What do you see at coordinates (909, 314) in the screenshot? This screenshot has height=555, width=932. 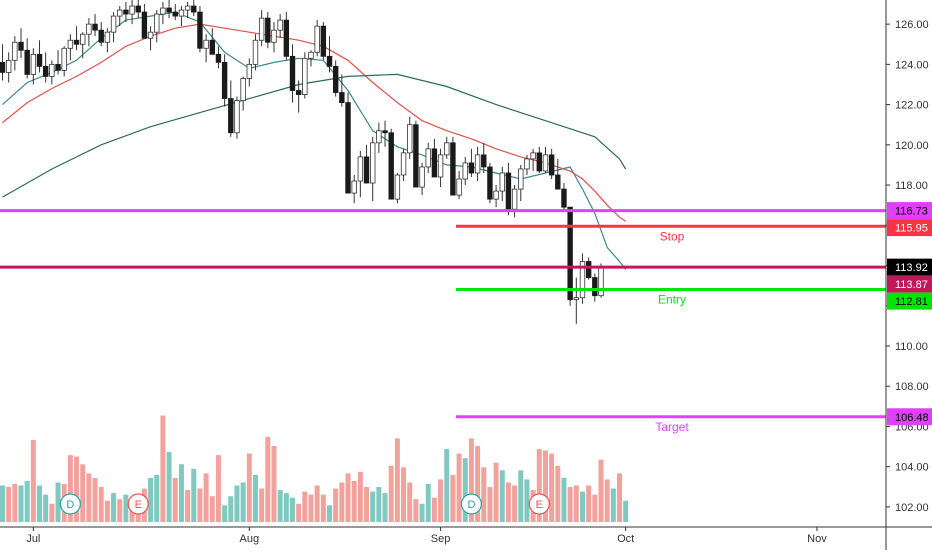 I see `price-labels: 116.73 115.95 113.92 113.87 112.81 106.48` at bounding box center [909, 314].